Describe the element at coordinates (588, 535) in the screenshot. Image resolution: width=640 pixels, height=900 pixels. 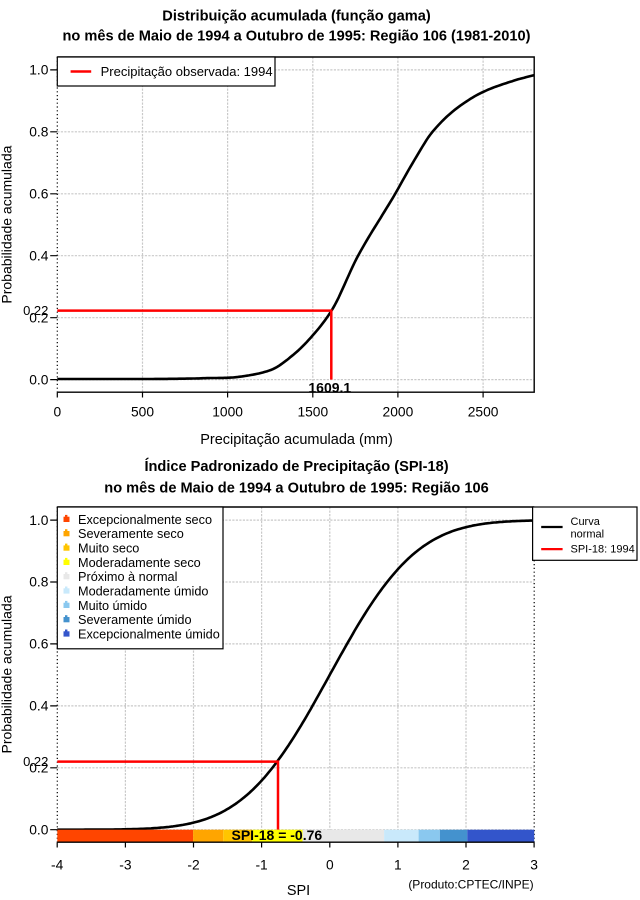
I see `svg-text: normal` at that location.